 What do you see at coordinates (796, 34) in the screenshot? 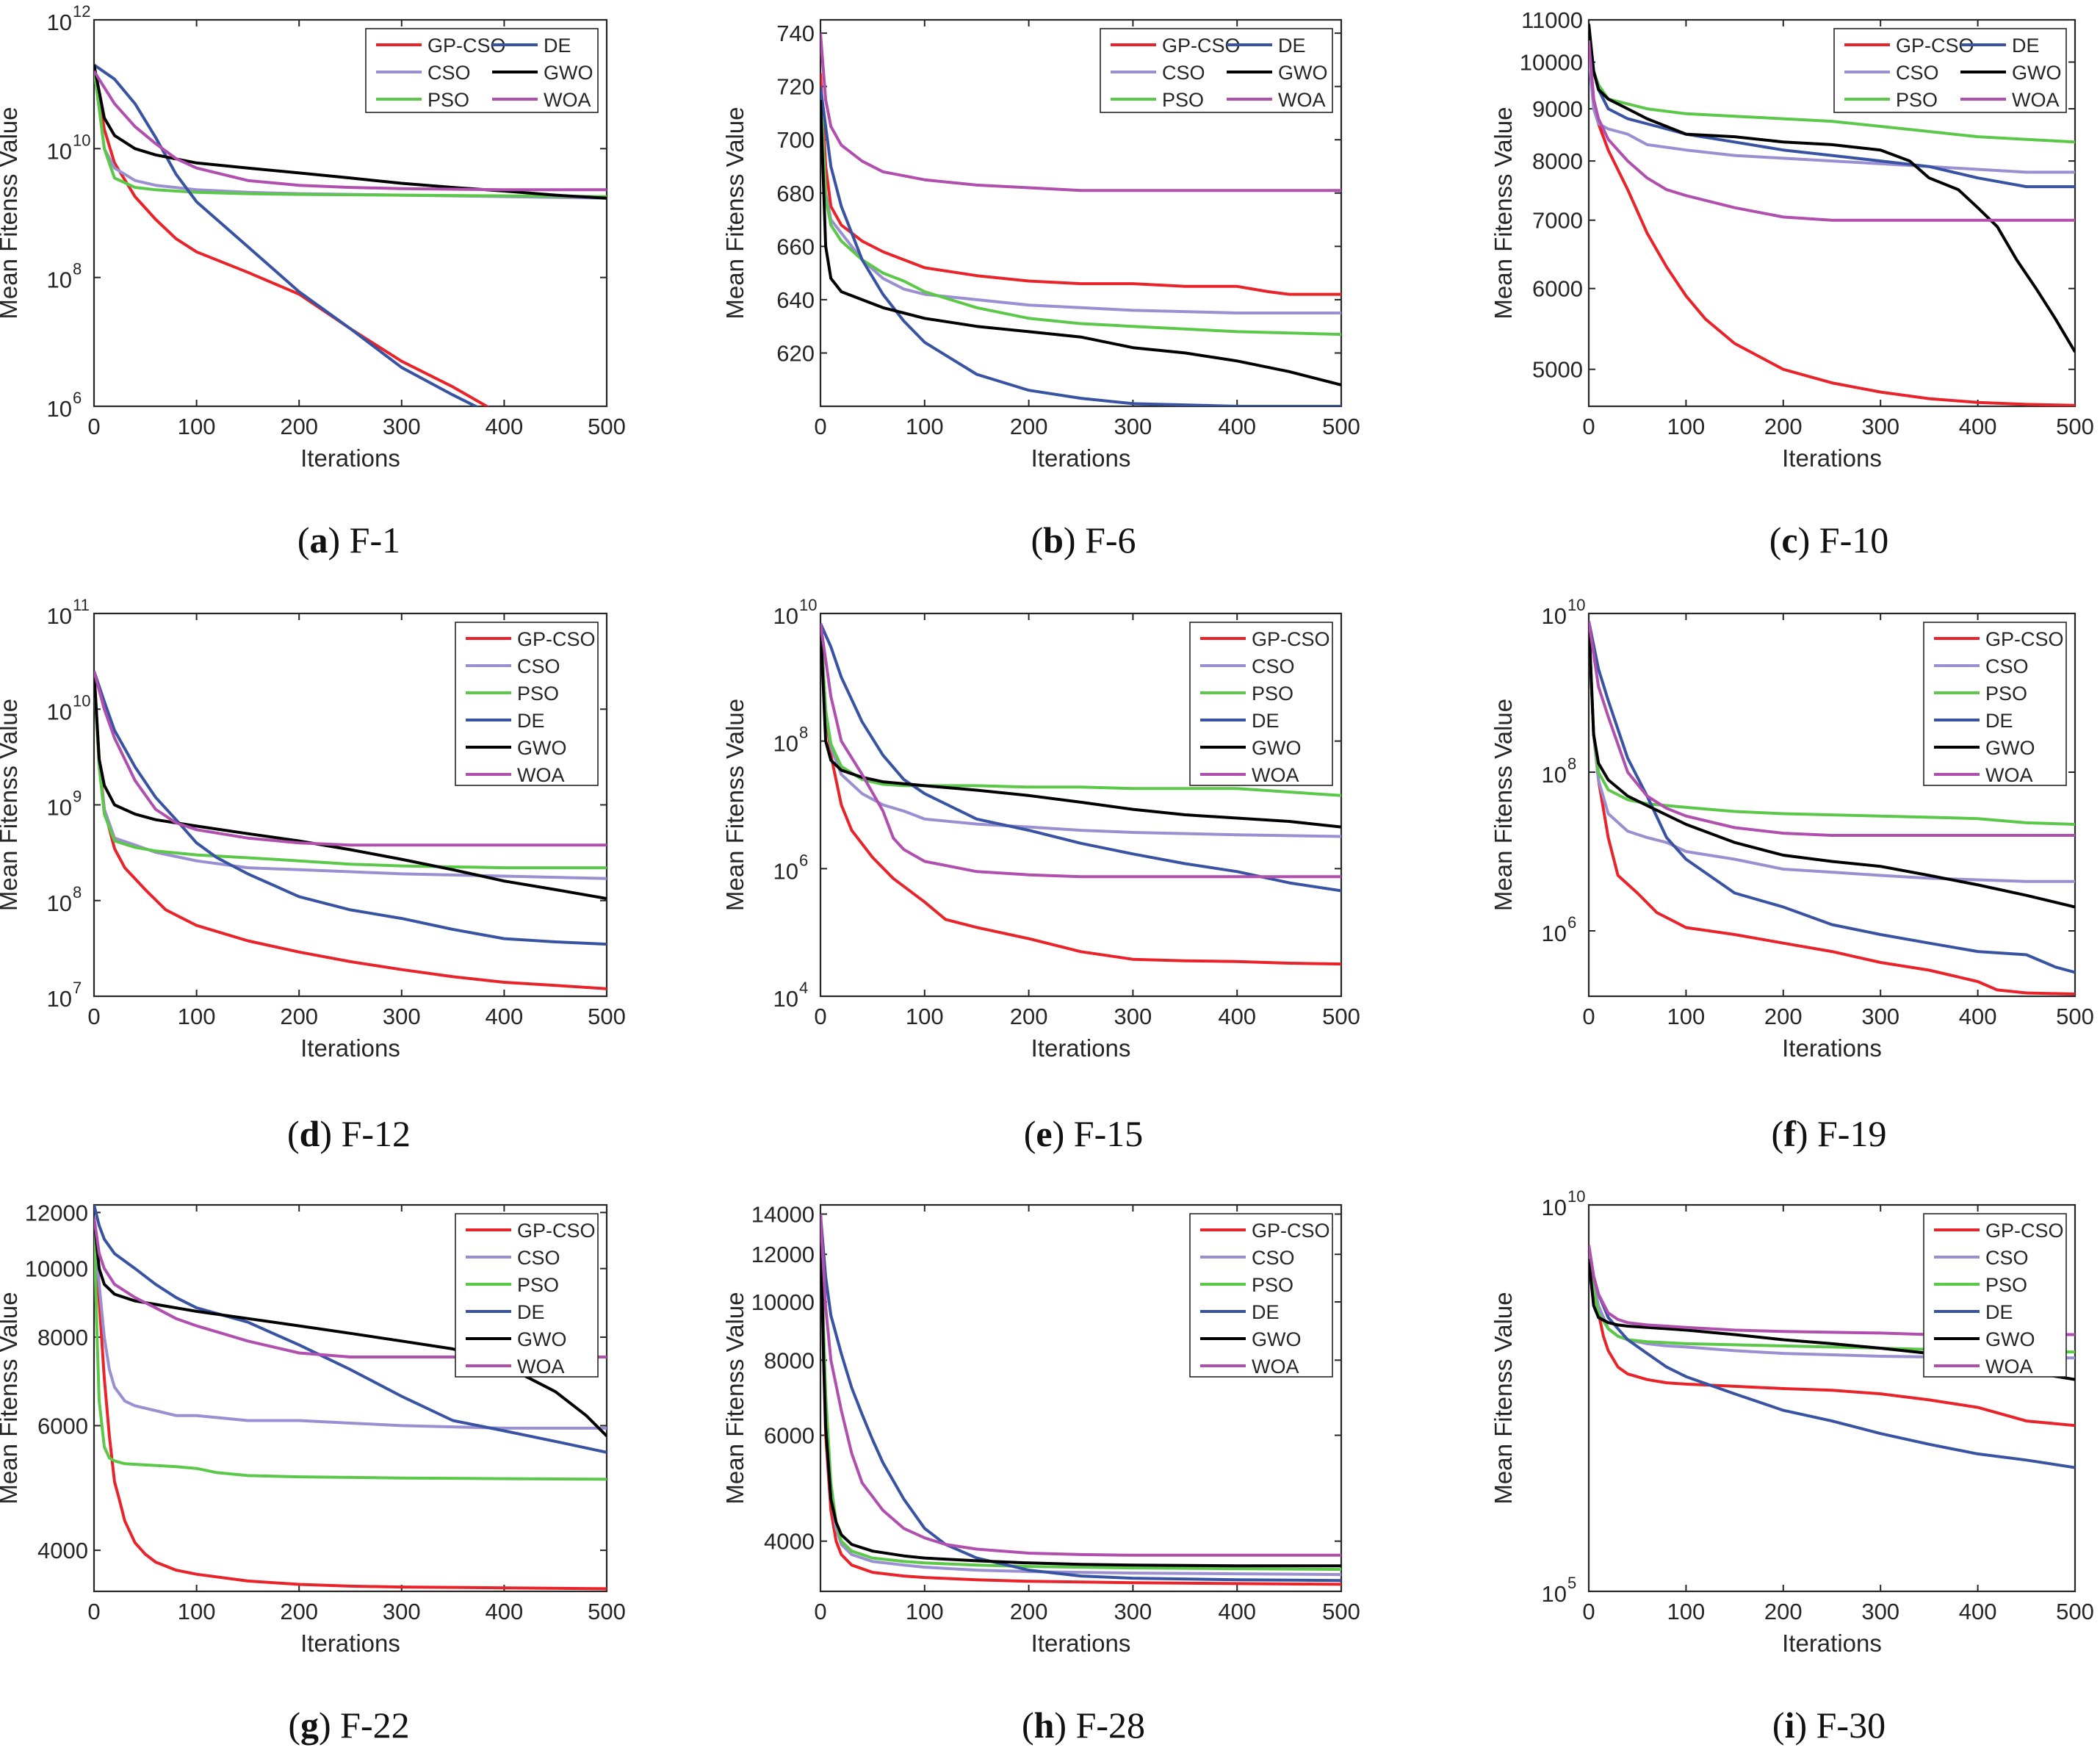
I see `y-tick-label: 740` at bounding box center [796, 34].